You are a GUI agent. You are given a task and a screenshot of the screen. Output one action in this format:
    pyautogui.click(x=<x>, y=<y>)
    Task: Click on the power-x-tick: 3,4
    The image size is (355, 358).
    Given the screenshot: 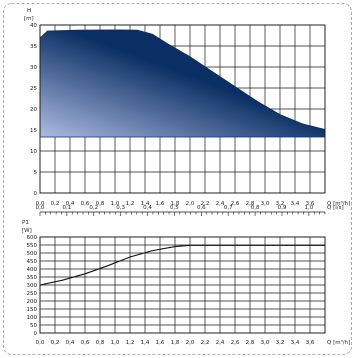 What is the action you would take?
    pyautogui.click(x=295, y=343)
    